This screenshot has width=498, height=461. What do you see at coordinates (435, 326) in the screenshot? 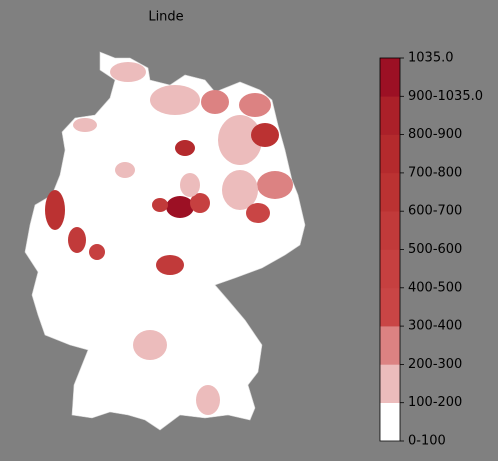
I see `colorbar-label: 300-400` at bounding box center [435, 326].